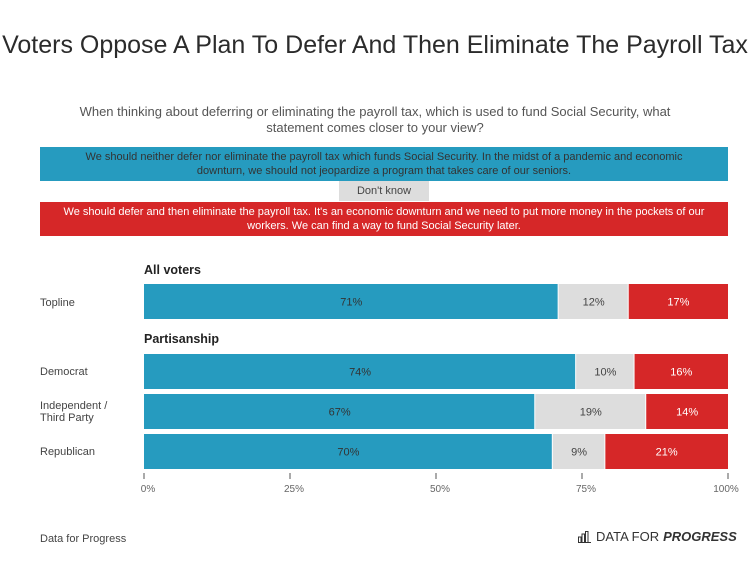  I want to click on legend-item-dont-know: Don't know, so click(384, 191).